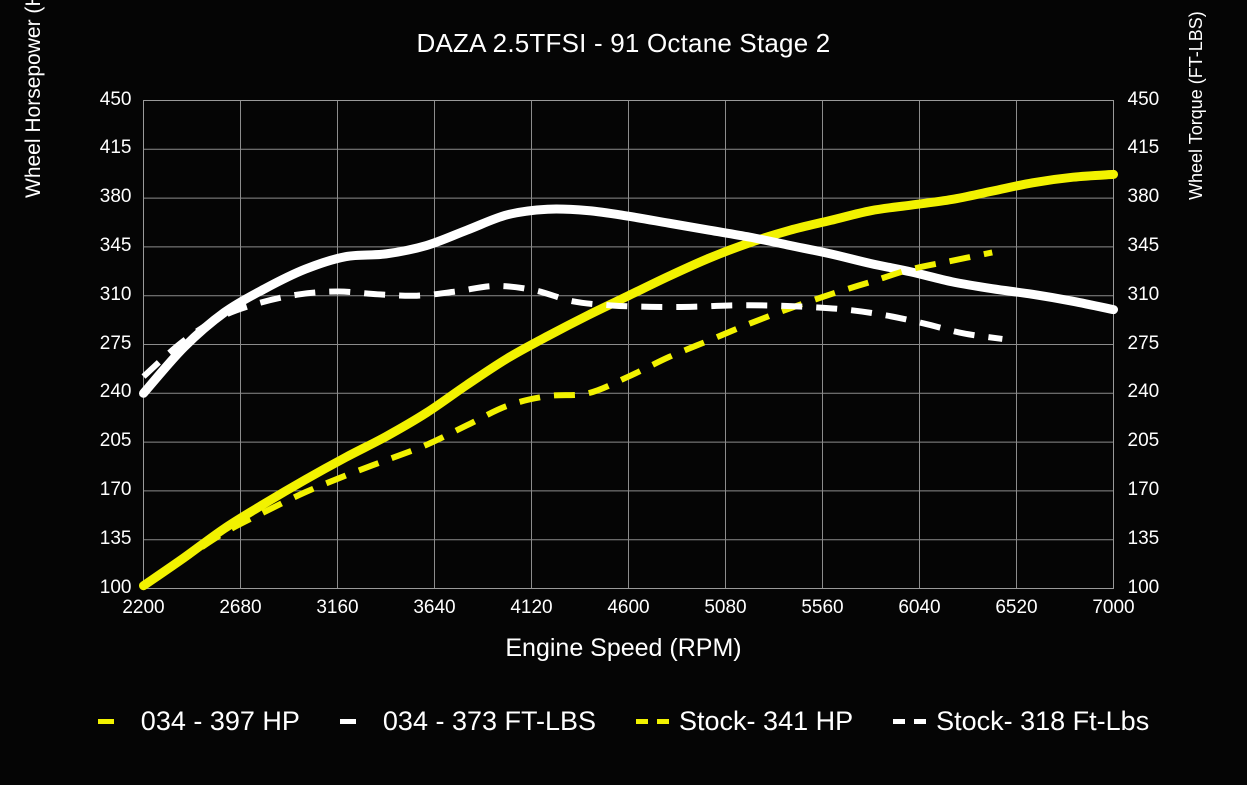  Describe the element at coordinates (115, 294) in the screenshot. I see `y-tick-left: 310` at that location.